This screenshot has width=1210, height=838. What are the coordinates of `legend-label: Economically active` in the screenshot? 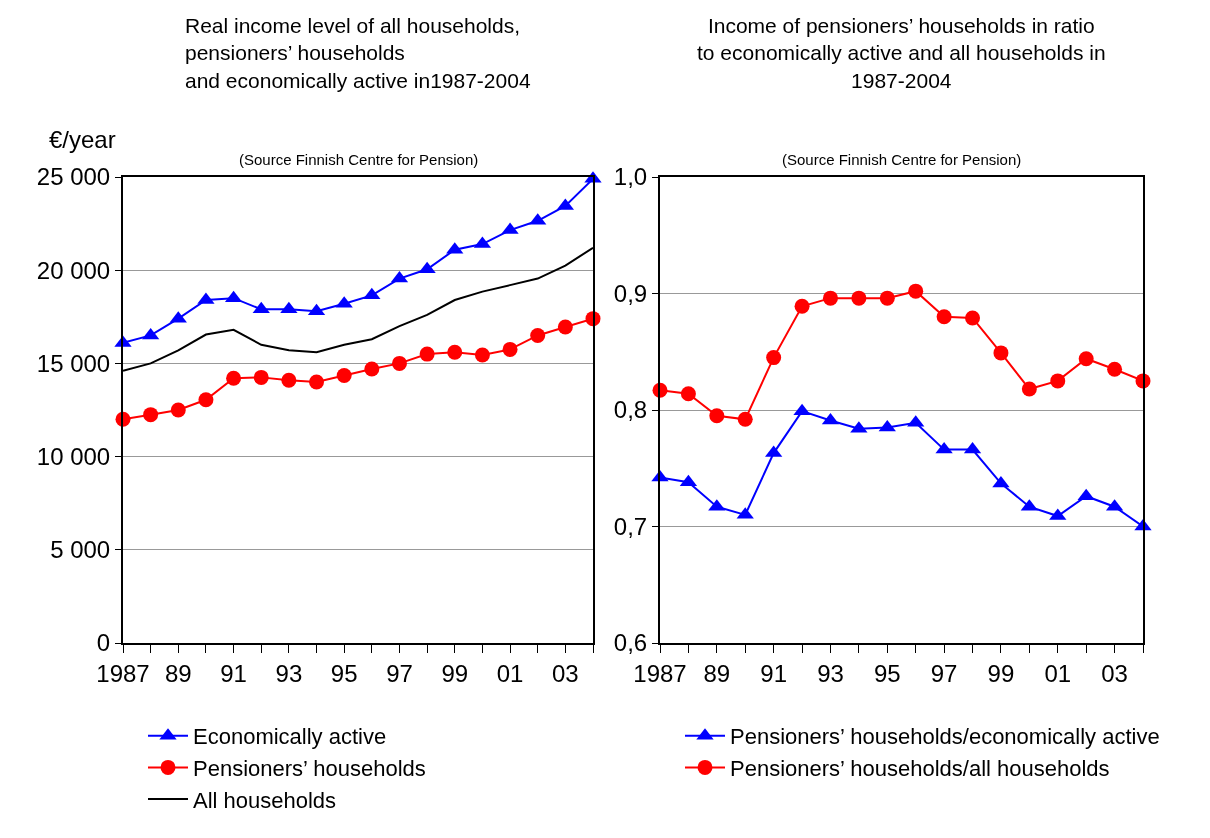 It's located at (290, 737).